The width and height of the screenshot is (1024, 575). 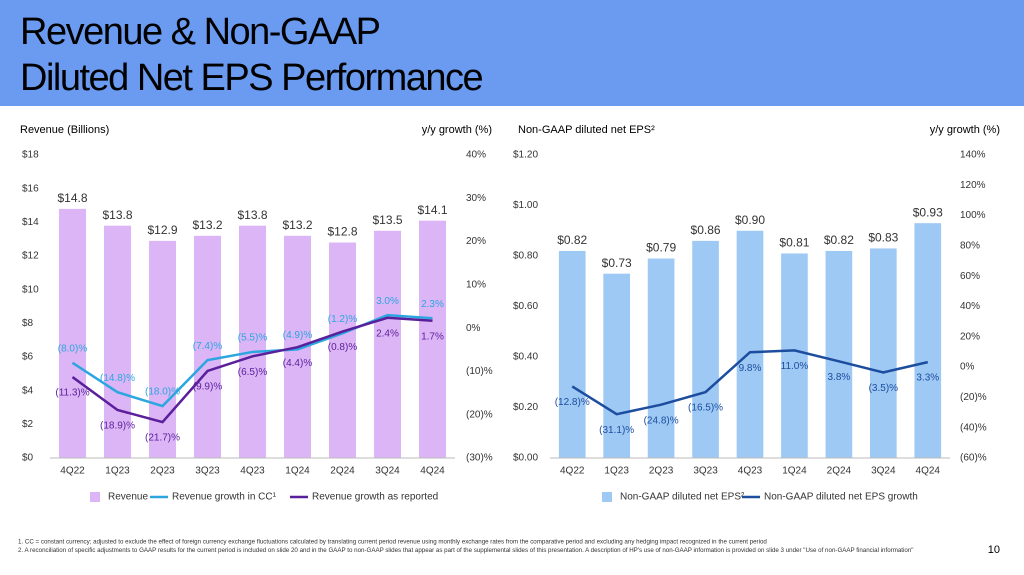 I want to click on y-tick-label: $0.60, so click(x=525, y=306).